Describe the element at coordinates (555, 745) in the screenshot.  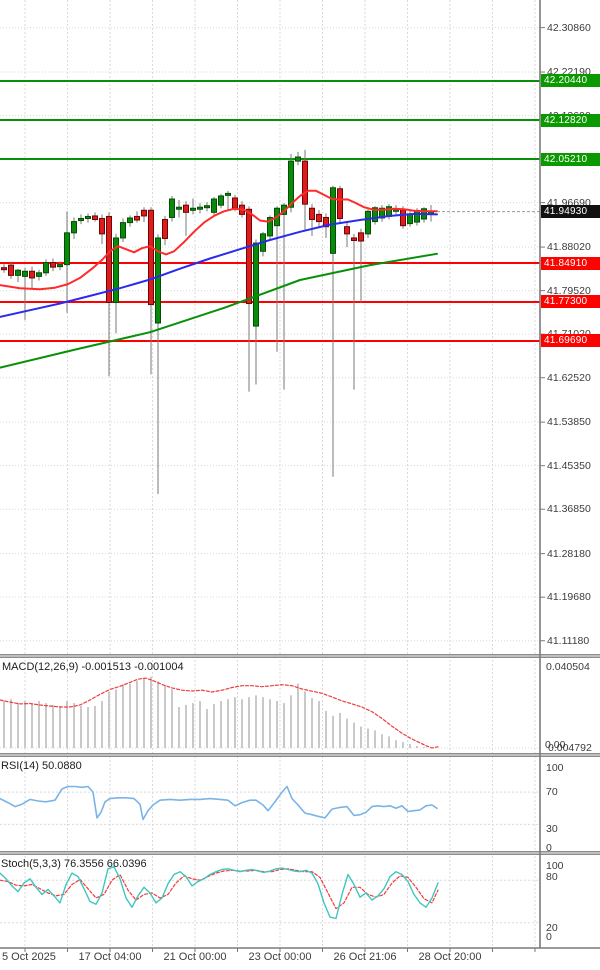
I see `macd-scale-zero: 0.00` at that location.